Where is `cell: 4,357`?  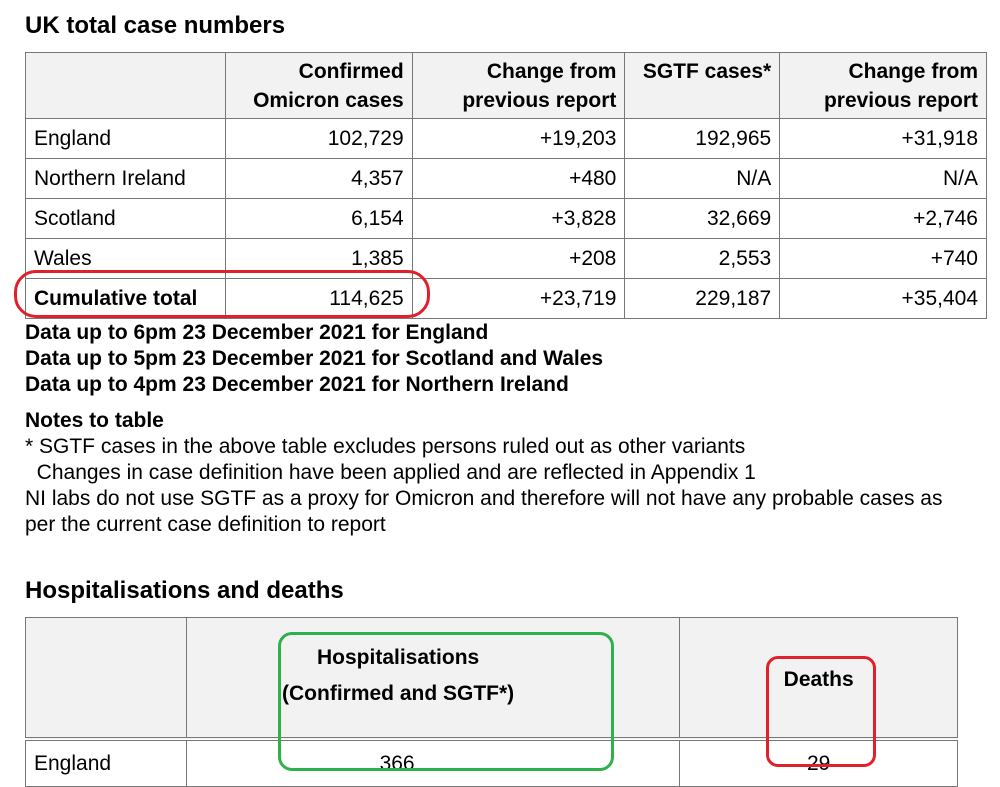 cell: 4,357 is located at coordinates (318, 178).